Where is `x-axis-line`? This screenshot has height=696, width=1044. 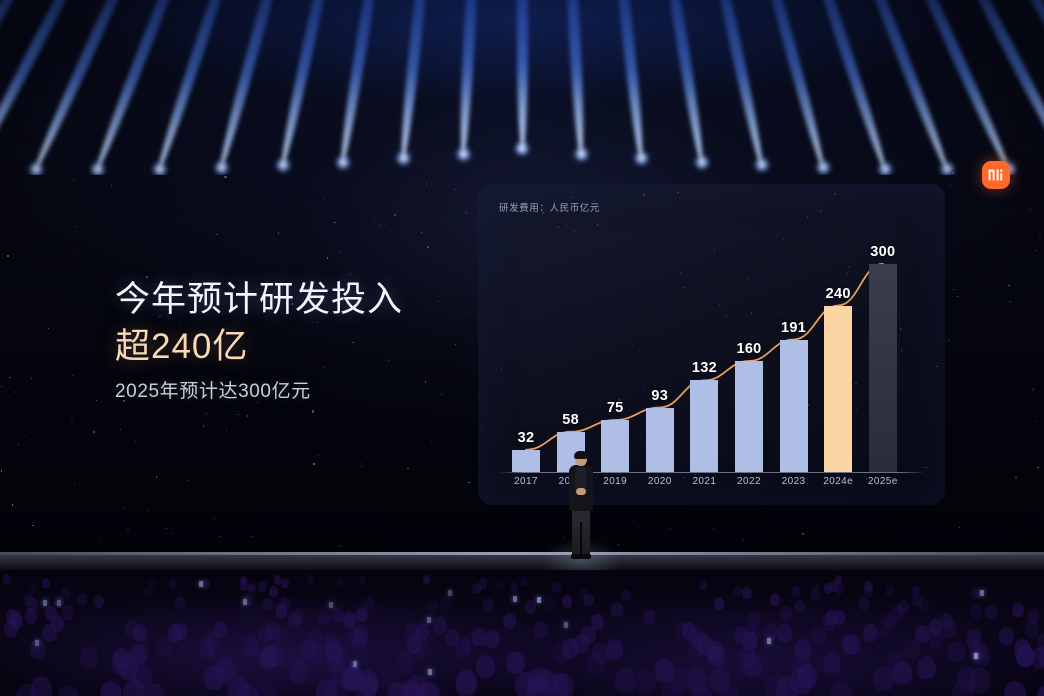
x-axis-line is located at coordinates (711, 472).